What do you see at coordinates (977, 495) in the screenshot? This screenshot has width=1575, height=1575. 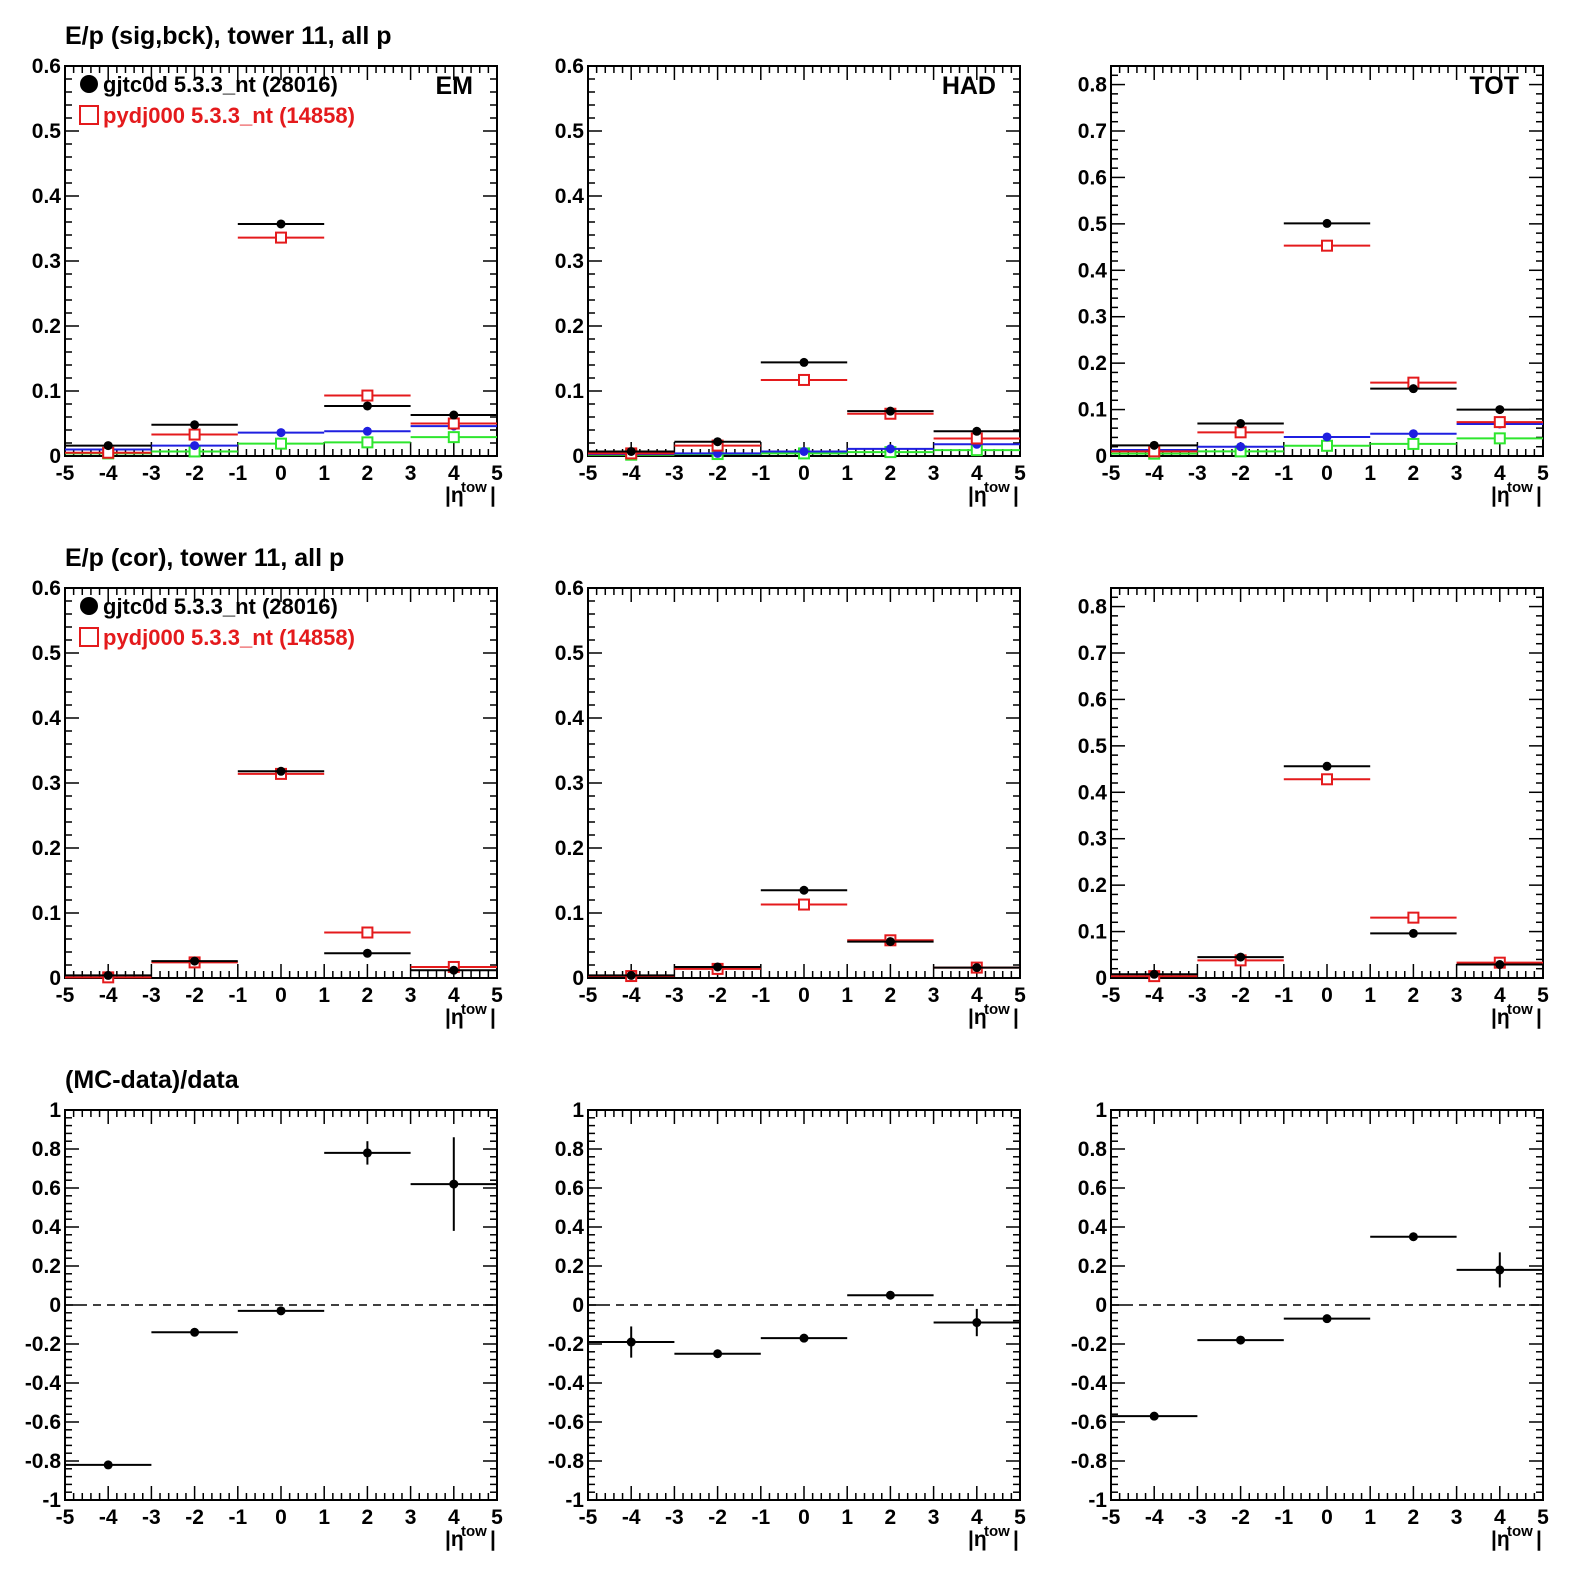 I see `x-axis-label: |η` at bounding box center [977, 495].